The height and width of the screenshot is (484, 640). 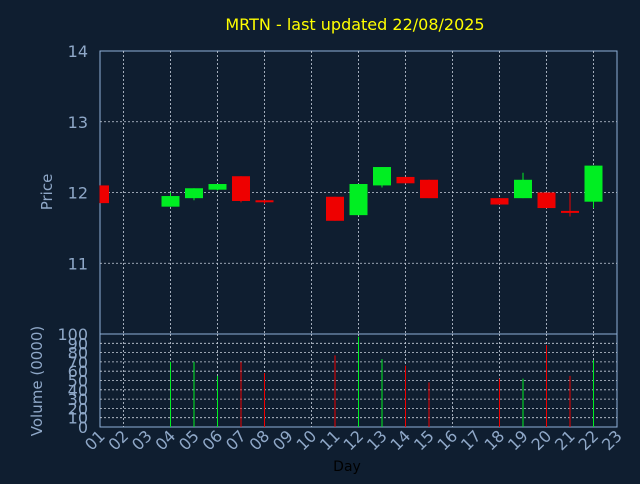 I want to click on x-axis-label: Day, so click(x=347, y=467).